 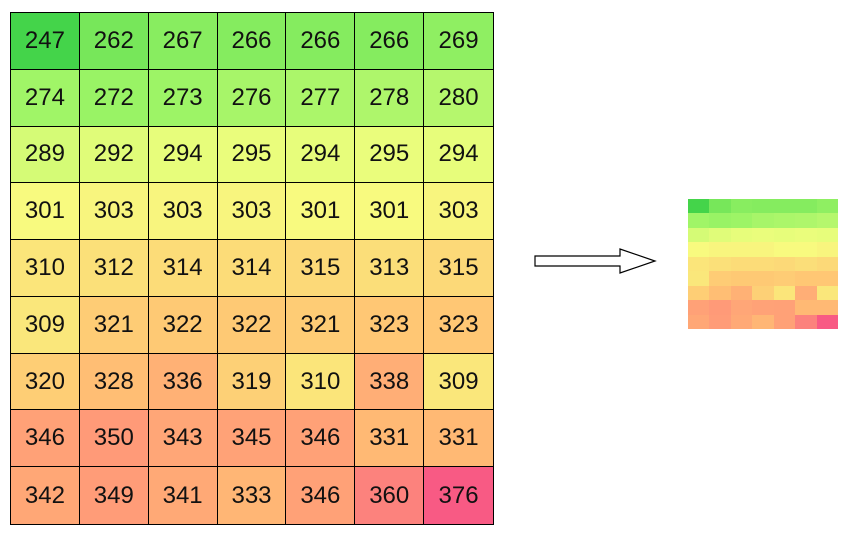 I want to click on grid-cell: 328, so click(x=114, y=382).